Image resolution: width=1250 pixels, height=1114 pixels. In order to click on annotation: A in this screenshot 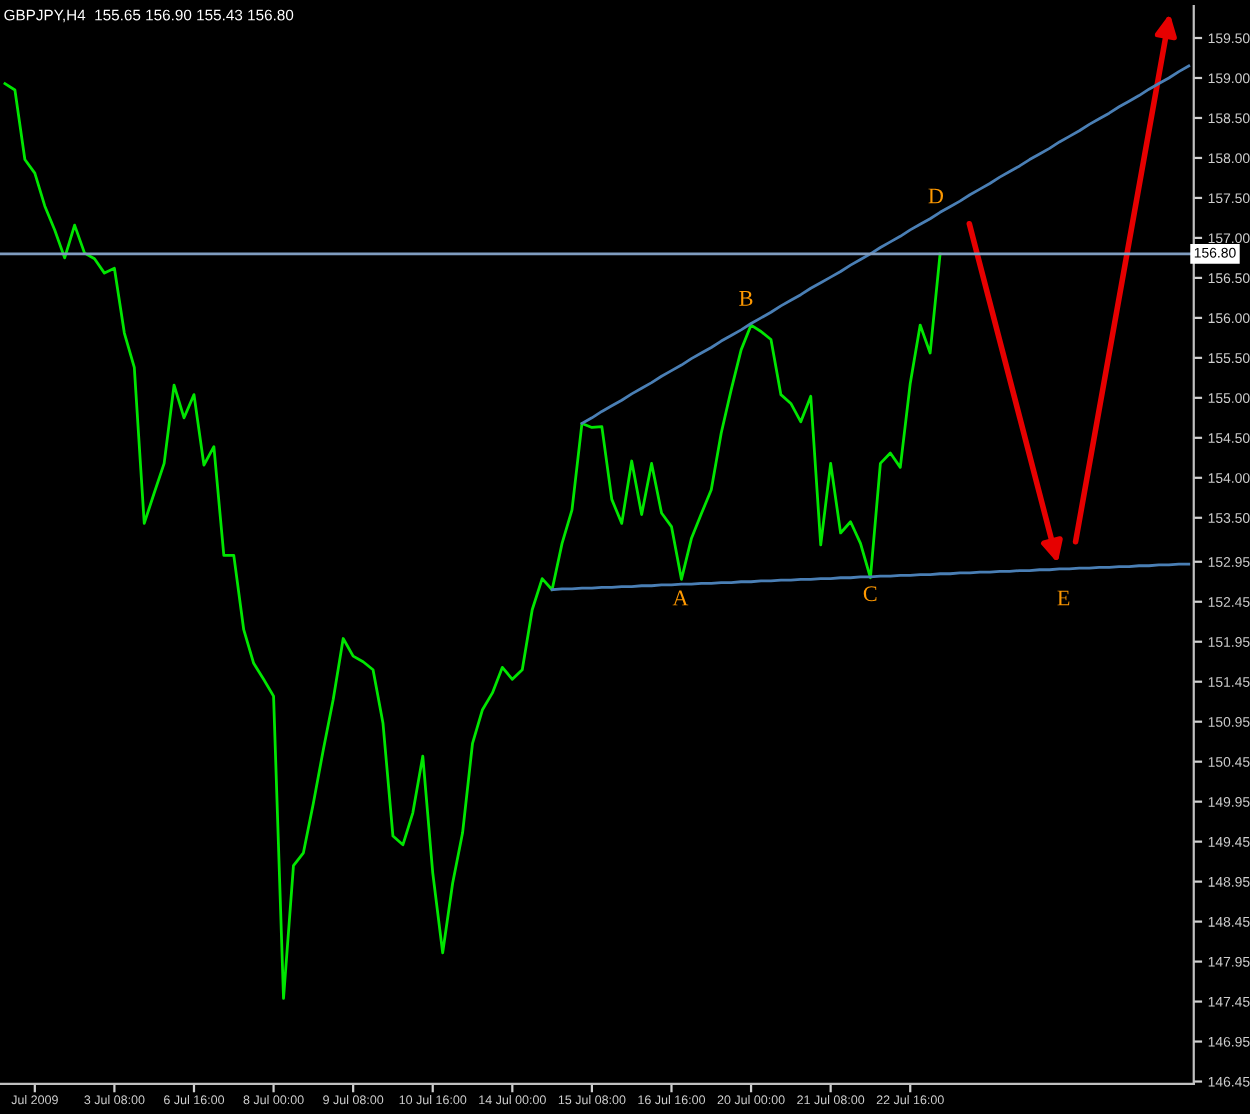, I will do `click(680, 598)`.